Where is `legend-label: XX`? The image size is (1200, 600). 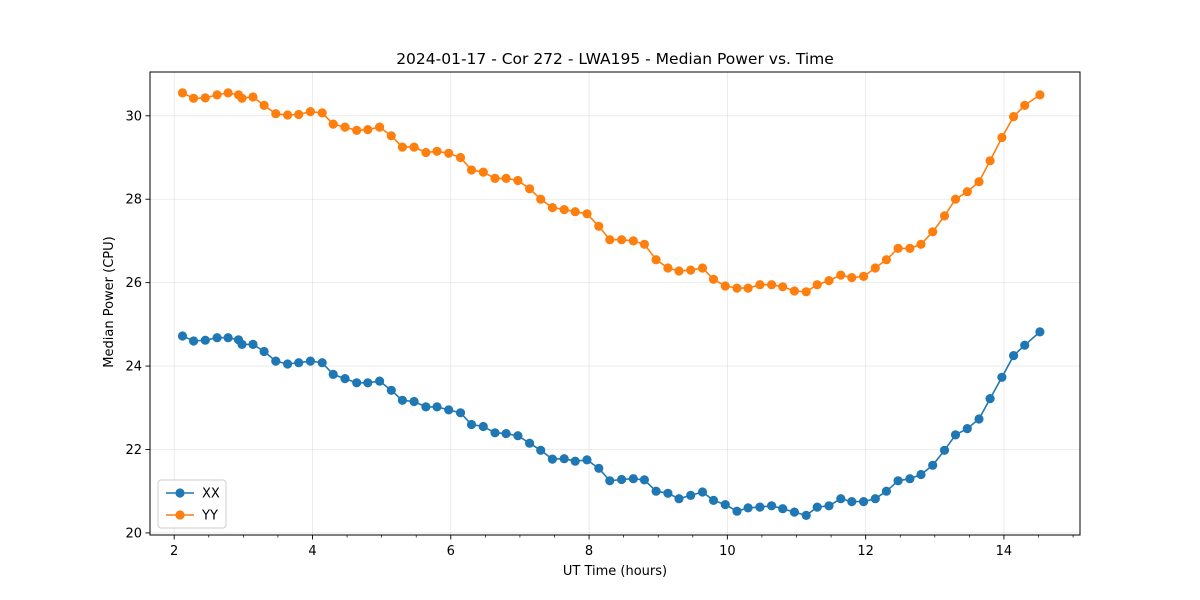
legend-label: XX is located at coordinates (211, 494).